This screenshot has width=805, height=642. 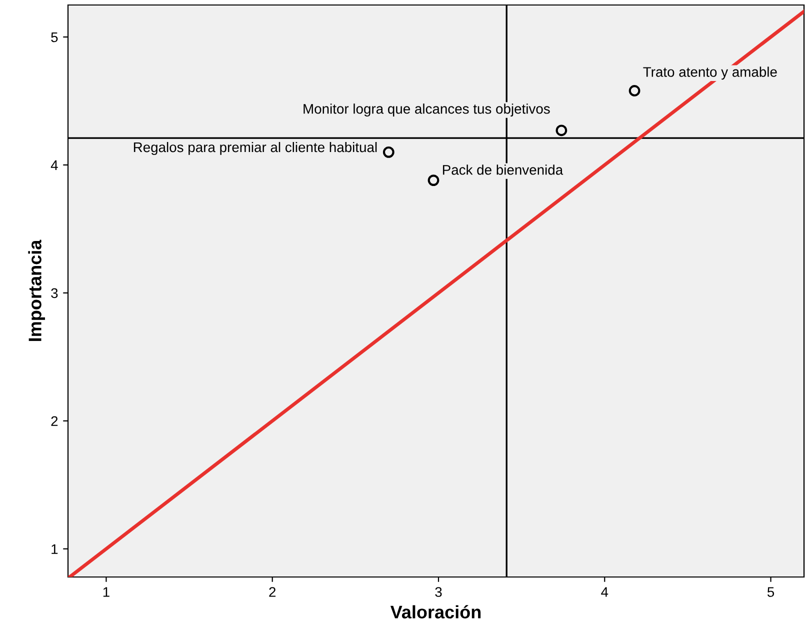 I want to click on x-tick-label: 2, so click(x=272, y=592).